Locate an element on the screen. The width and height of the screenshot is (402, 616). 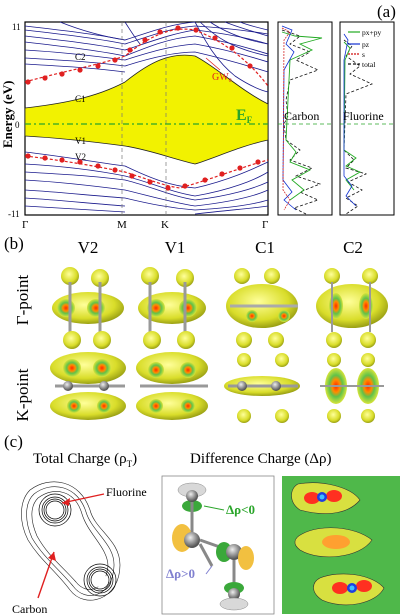
dos-fluorine-pxpy is located at coordinates (352, 116).